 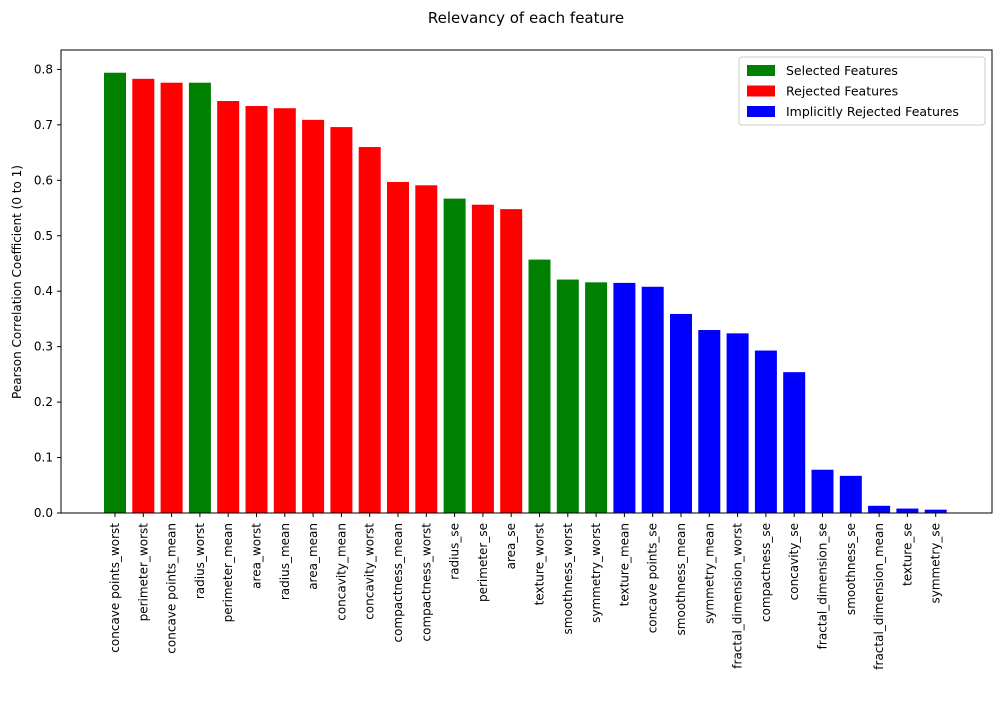 I want to click on x-tick-label-8: concavity_mean, so click(x=341, y=572).